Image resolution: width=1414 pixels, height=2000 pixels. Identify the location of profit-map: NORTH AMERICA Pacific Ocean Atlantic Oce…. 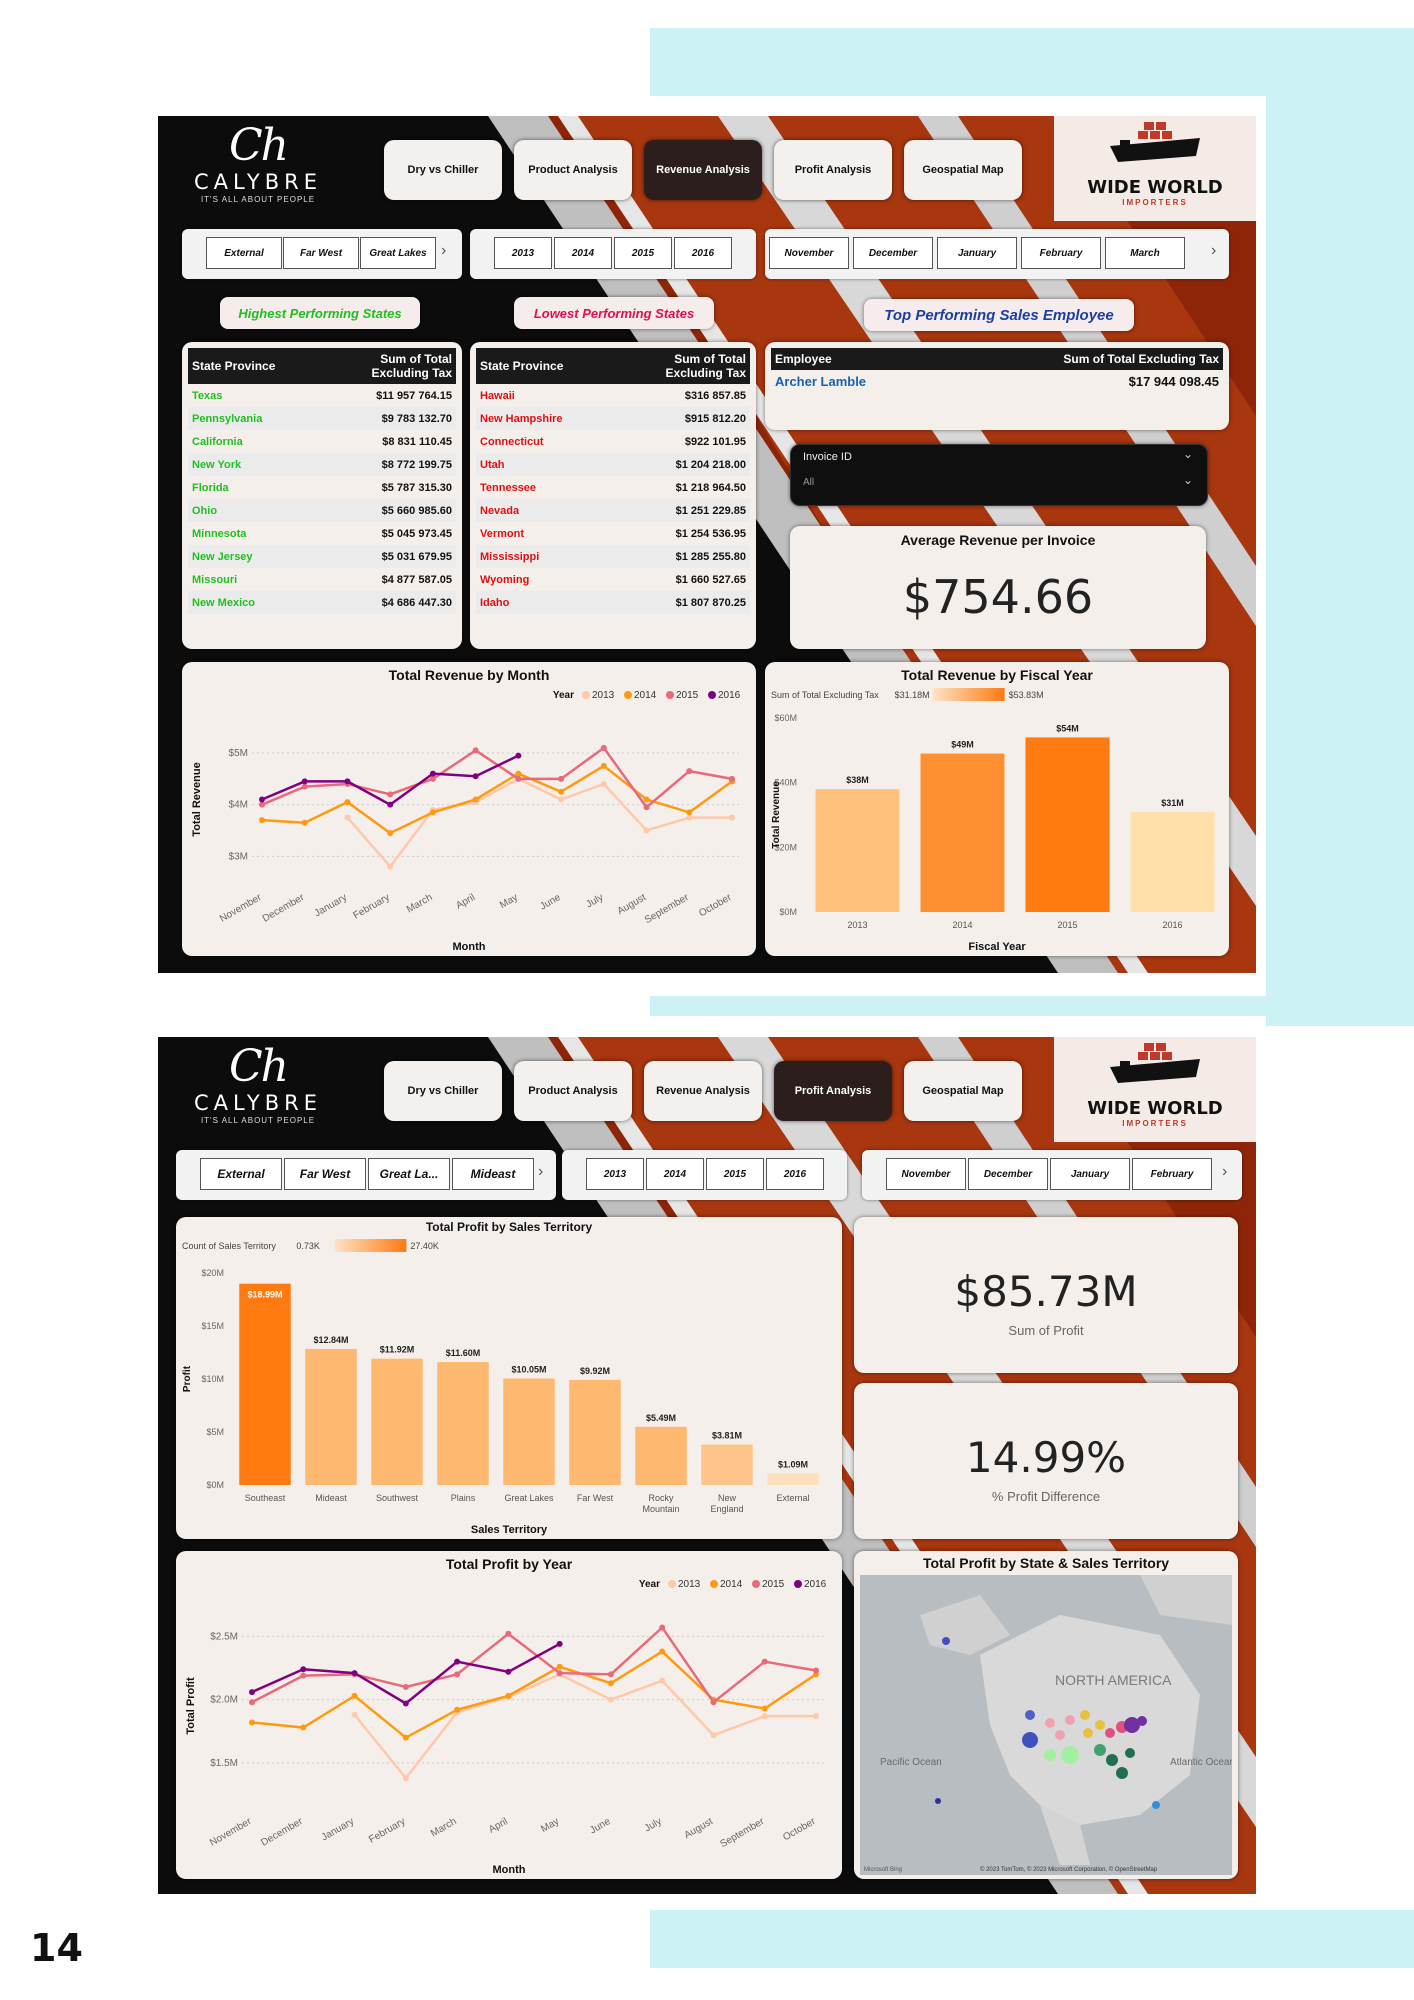
(1046, 1725).